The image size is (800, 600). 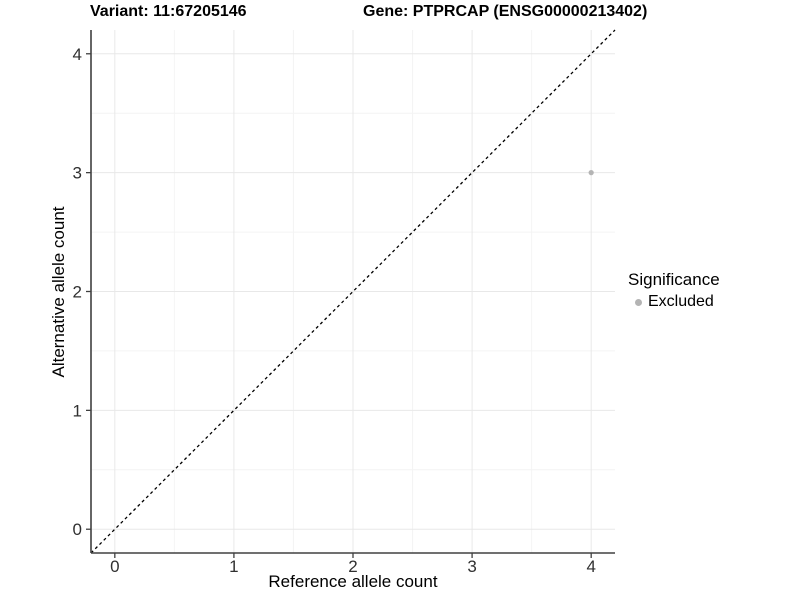 I want to click on y-axis-title: Alternative allele count, so click(x=58, y=292).